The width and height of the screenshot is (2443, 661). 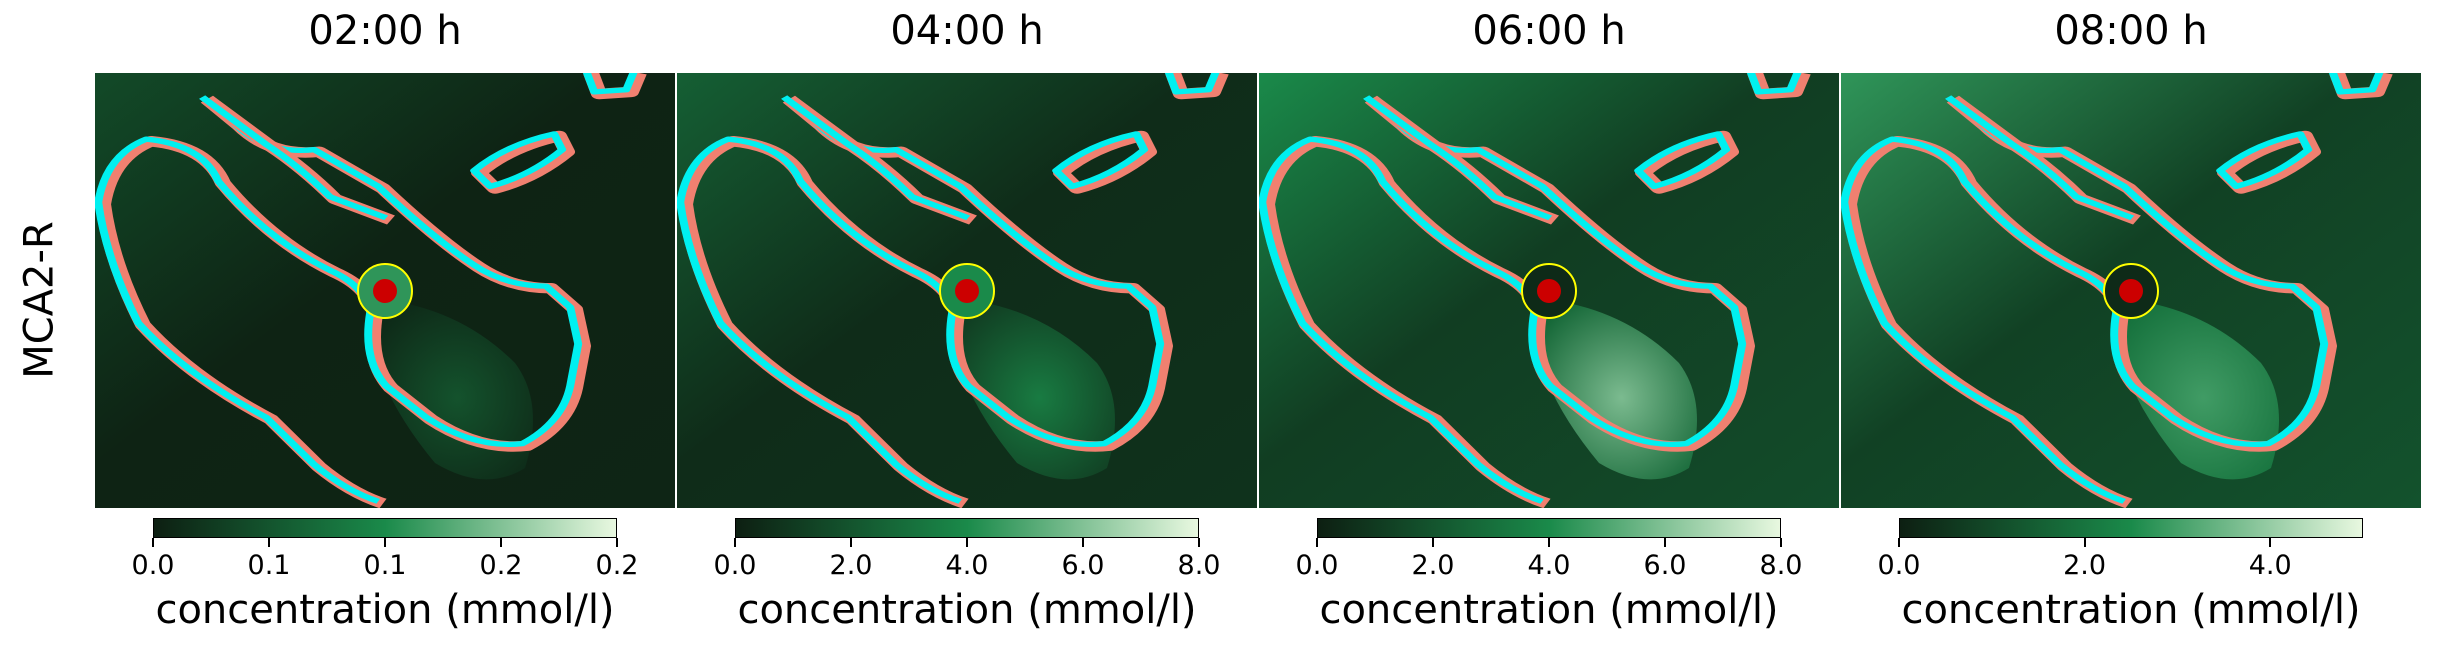 I want to click on row-label-text: MCA2-R, so click(x=40, y=300).